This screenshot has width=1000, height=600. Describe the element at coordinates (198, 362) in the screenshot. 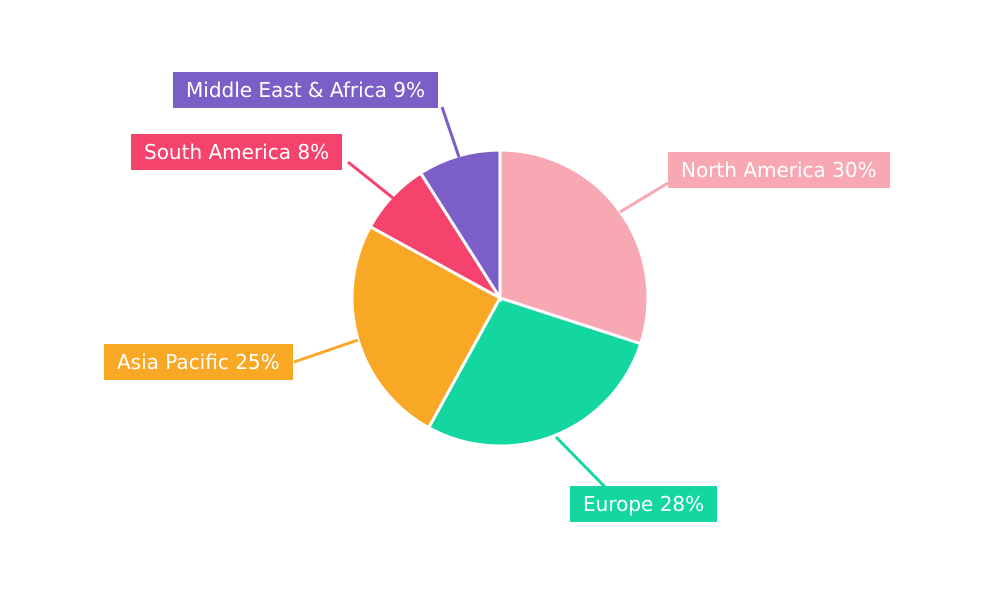

I see `slice-label-asia-pacific: Asia Pacific 25%` at that location.